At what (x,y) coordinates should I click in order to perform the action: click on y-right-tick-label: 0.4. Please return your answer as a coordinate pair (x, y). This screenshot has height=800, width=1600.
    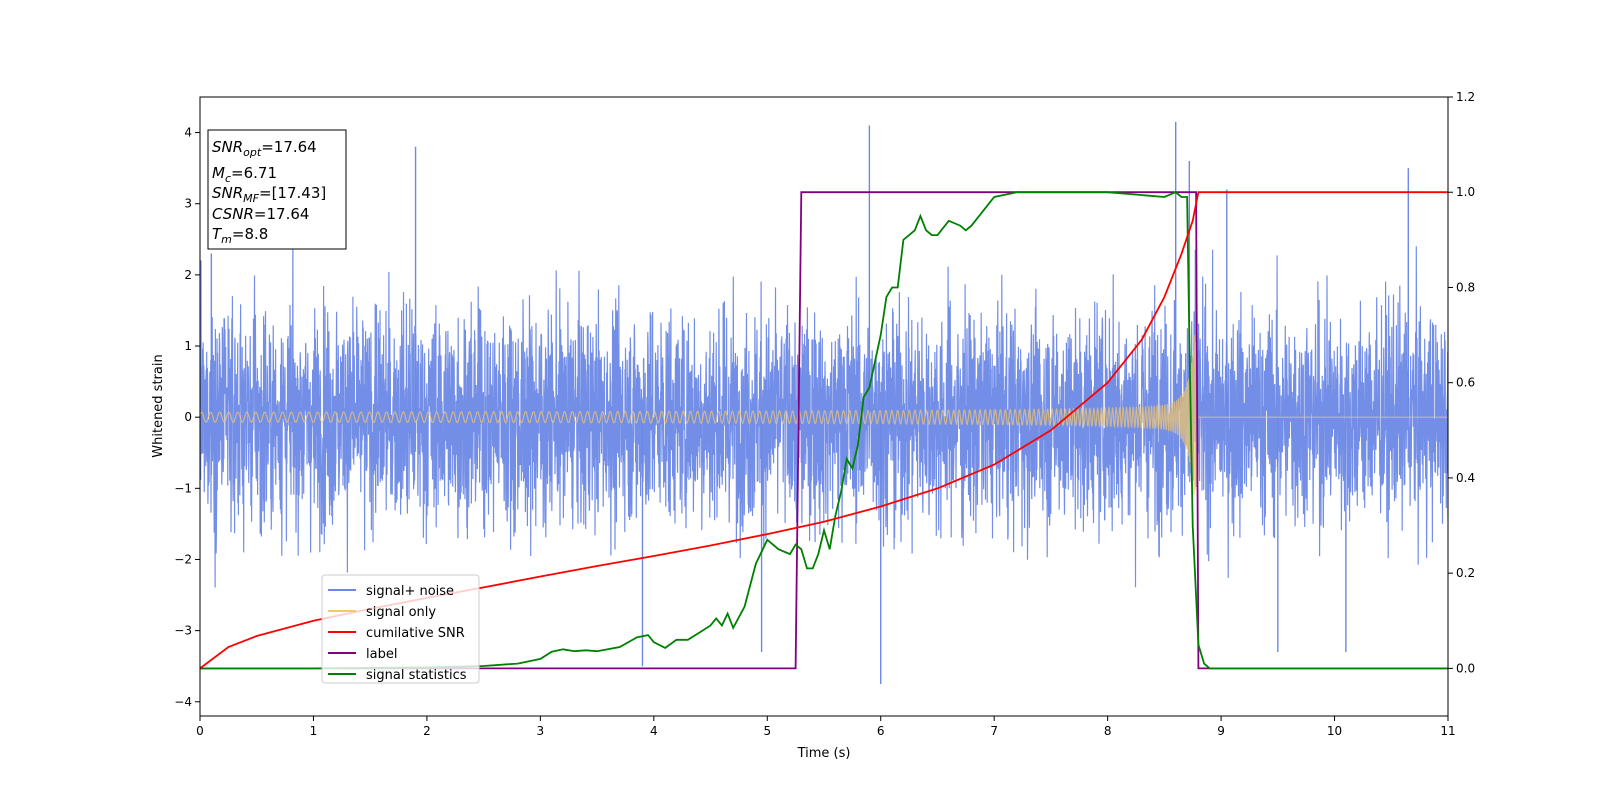
    Looking at the image, I should click on (1465, 478).